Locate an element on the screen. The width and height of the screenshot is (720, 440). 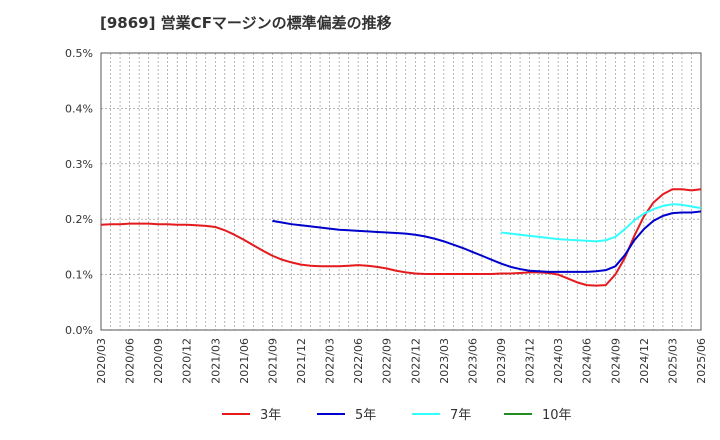
chart-title: [9869] 営業CFマージンの標準偏差の推移 is located at coordinates (246, 23).